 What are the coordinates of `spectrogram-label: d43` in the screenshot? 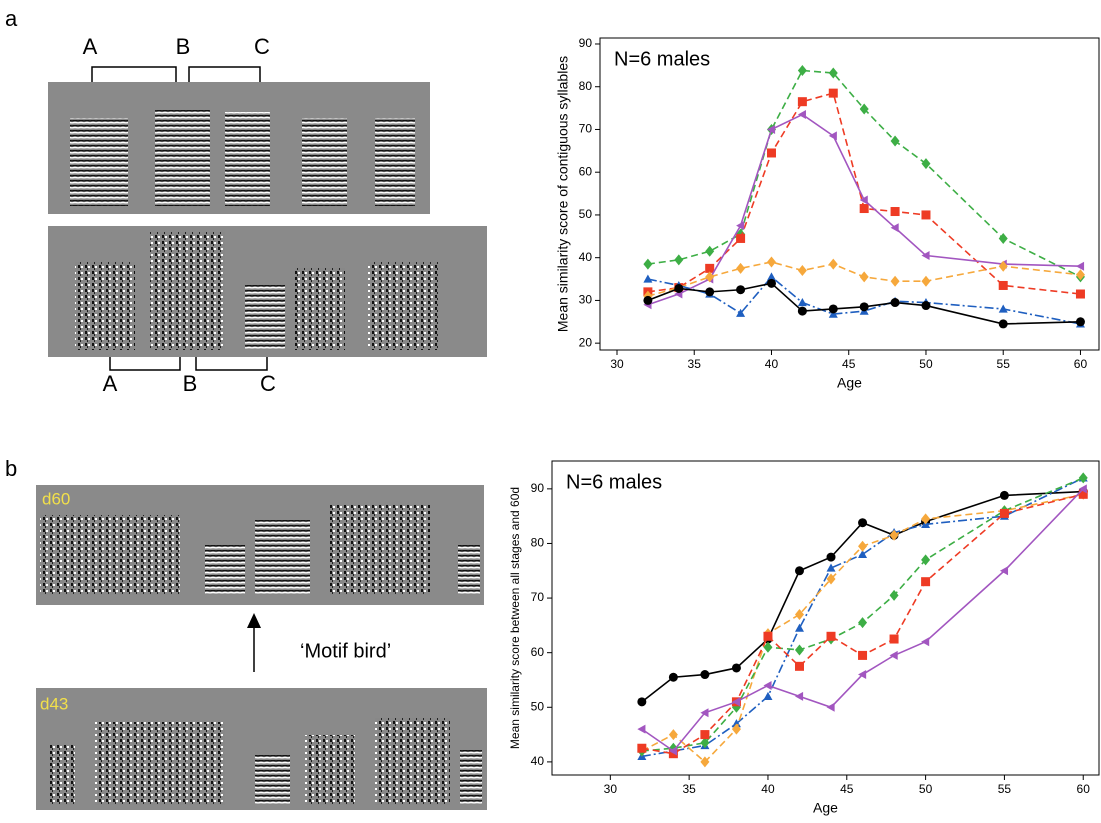 It's located at (54, 703).